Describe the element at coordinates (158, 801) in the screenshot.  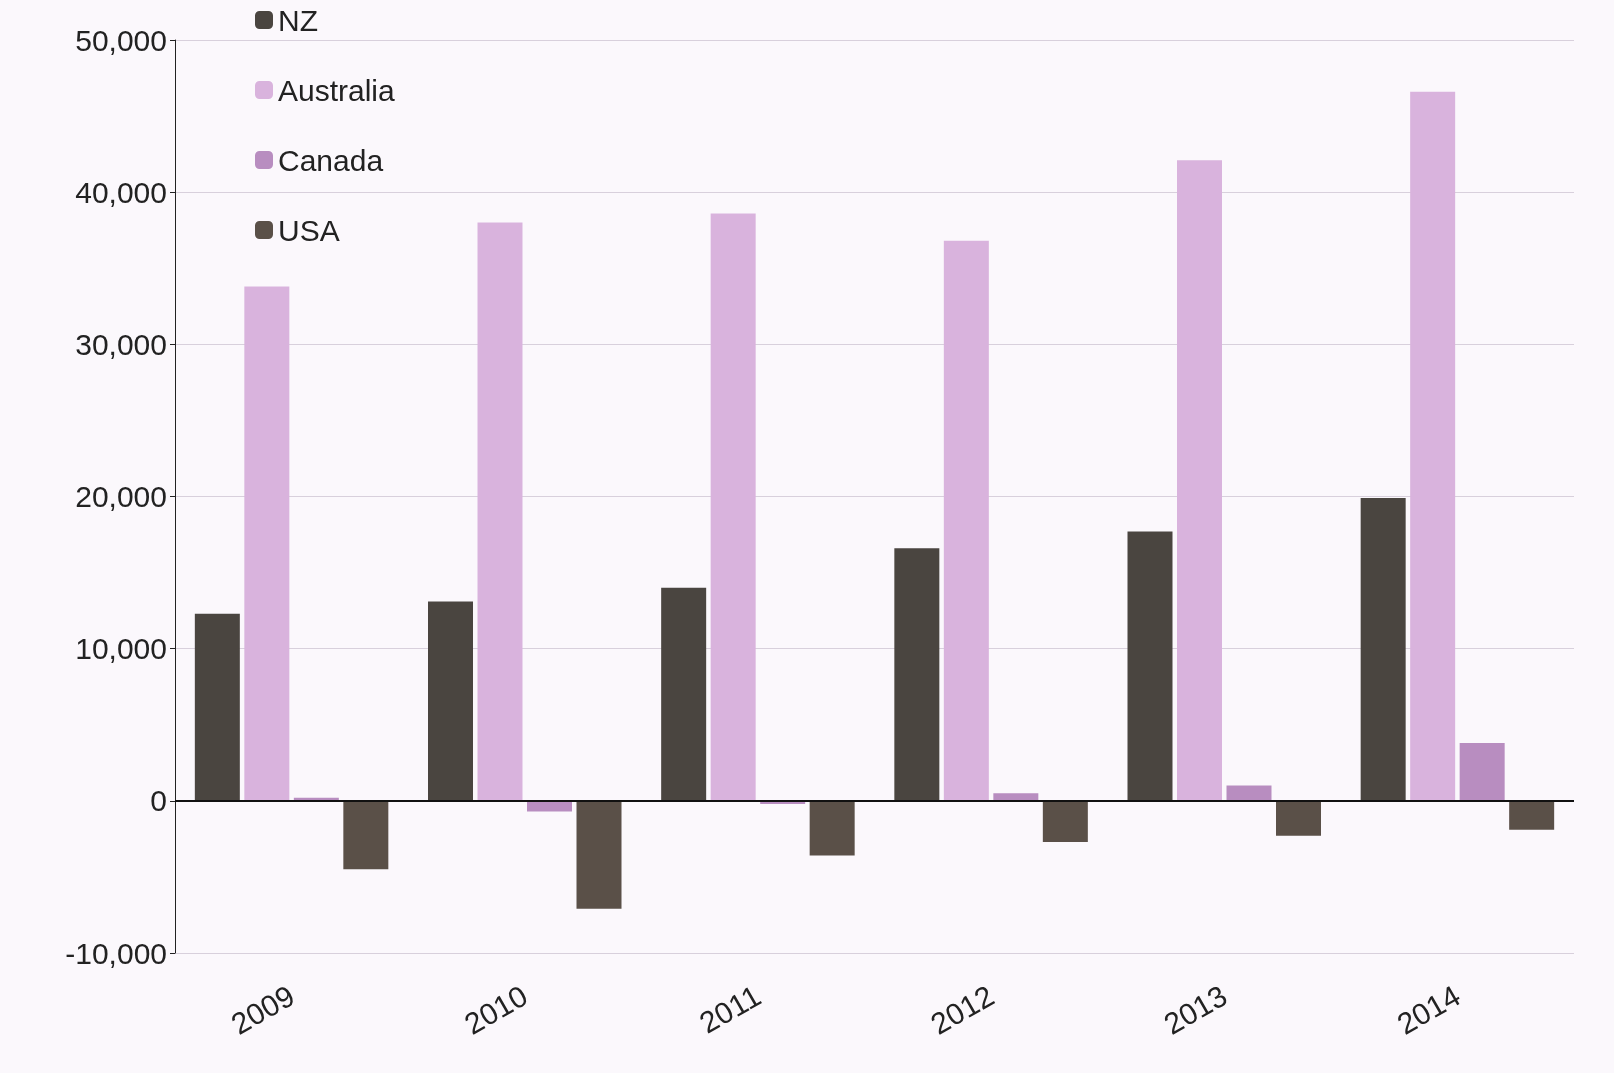
I see `y-tick-label: 0` at that location.